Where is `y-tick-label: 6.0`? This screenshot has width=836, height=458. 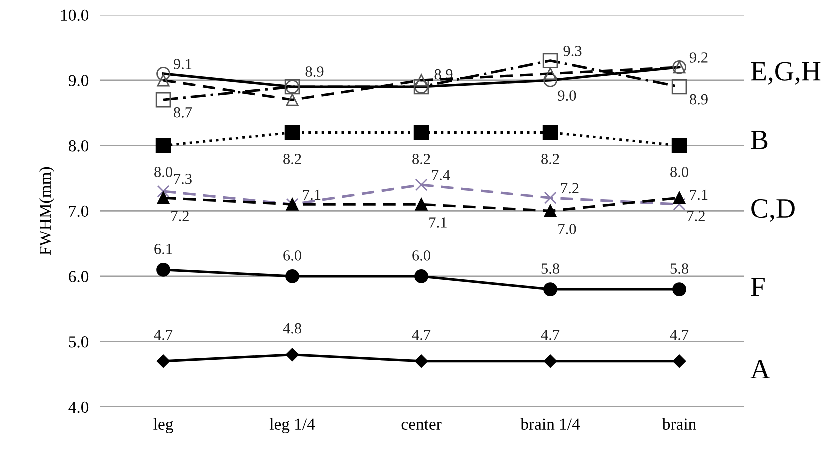
y-tick-label: 6.0 is located at coordinates (79, 276).